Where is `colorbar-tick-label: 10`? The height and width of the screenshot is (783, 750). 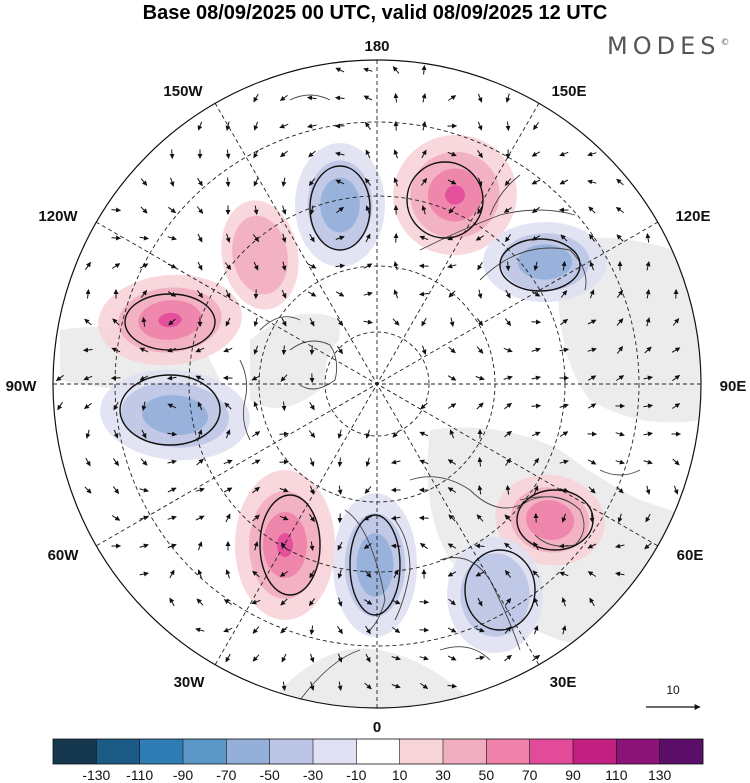 colorbar-tick-label: 10 is located at coordinates (400, 775).